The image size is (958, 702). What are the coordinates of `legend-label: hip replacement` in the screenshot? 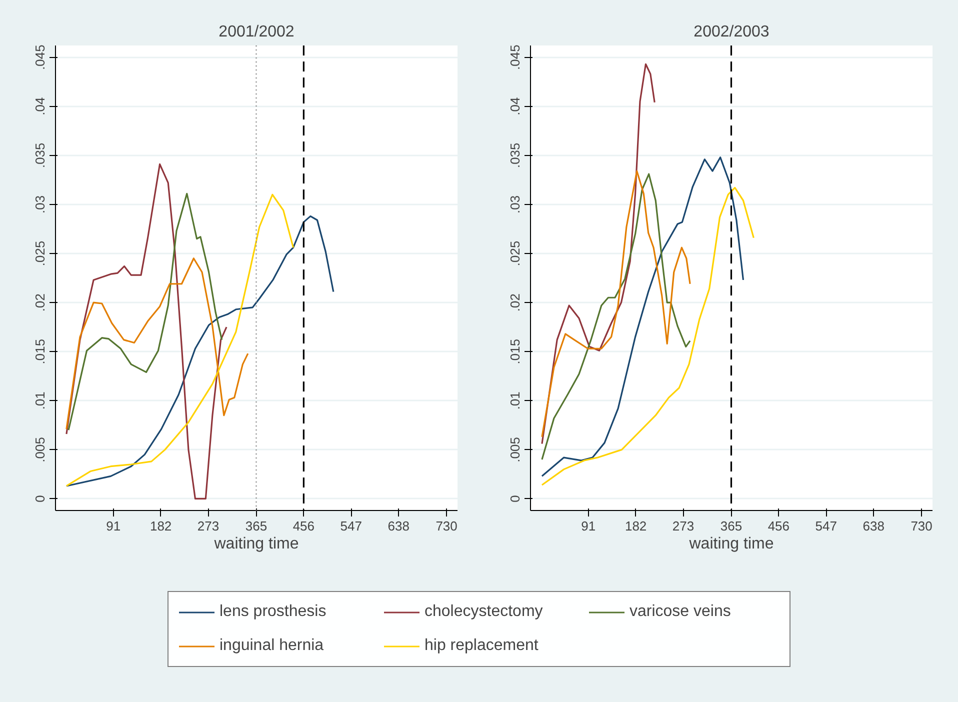 It's located at (482, 645).